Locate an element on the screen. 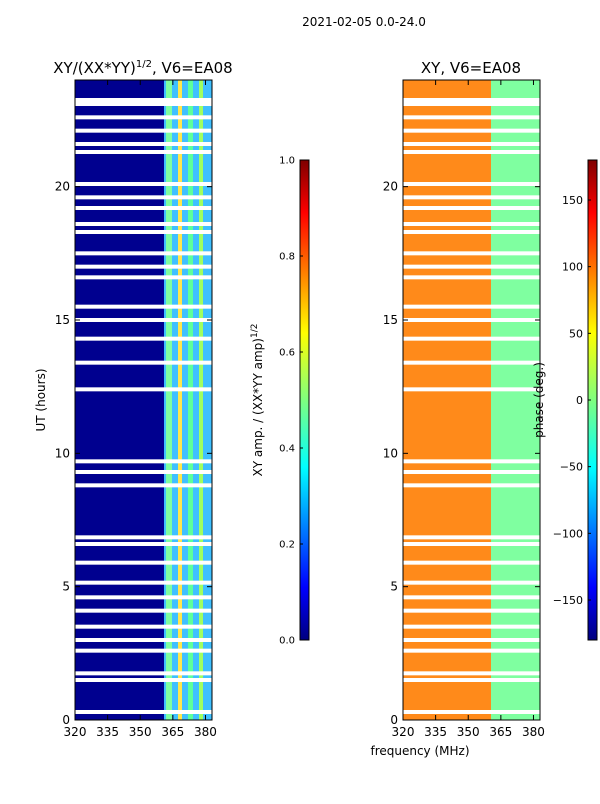 Image resolution: width=600 pixels, height=804 pixels. amplitude-colorbar-gradient is located at coordinates (304, 400).